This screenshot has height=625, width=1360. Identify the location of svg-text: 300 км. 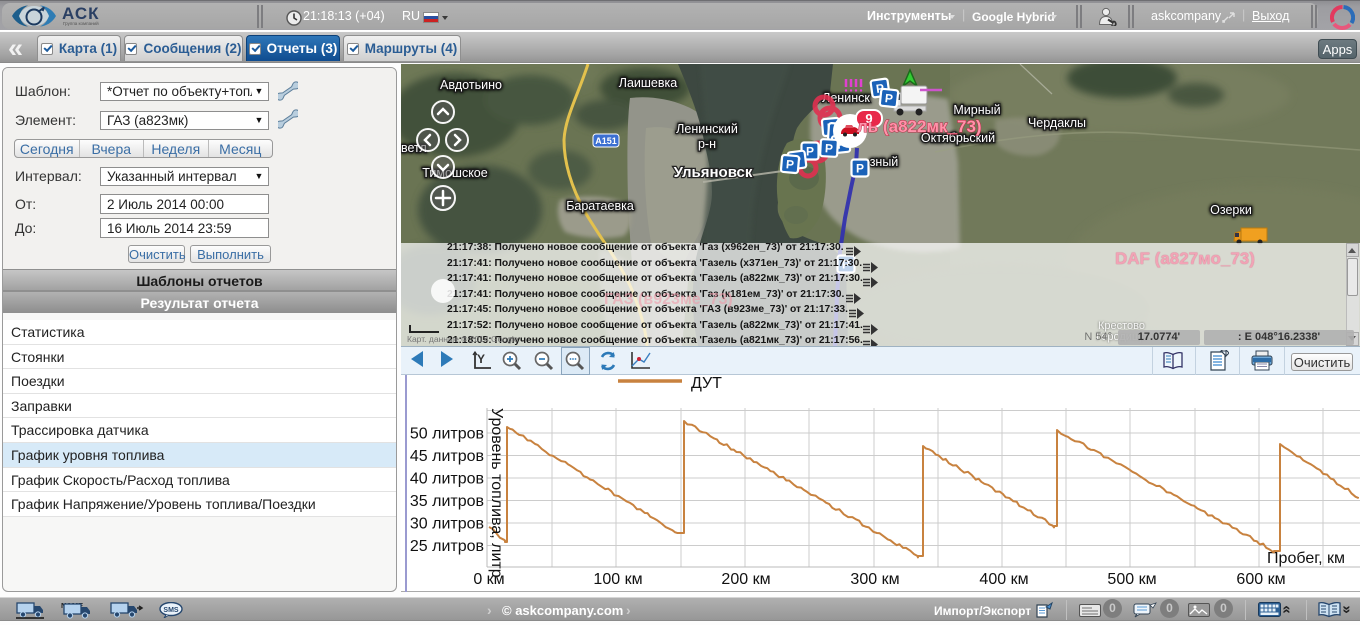
(874, 579).